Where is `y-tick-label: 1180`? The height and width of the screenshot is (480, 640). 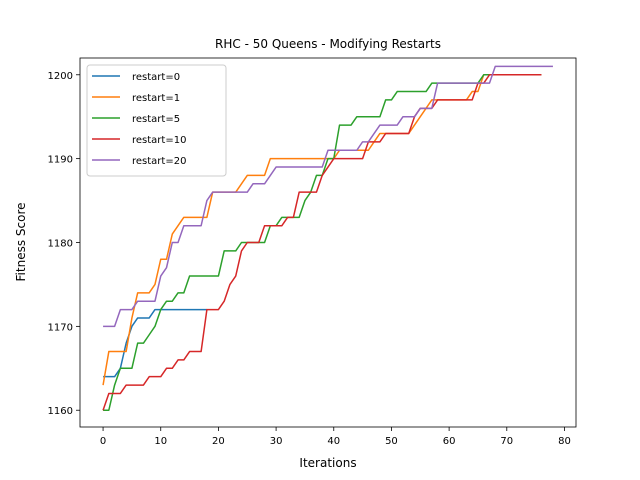
y-tick-label: 1180 is located at coordinates (60, 244).